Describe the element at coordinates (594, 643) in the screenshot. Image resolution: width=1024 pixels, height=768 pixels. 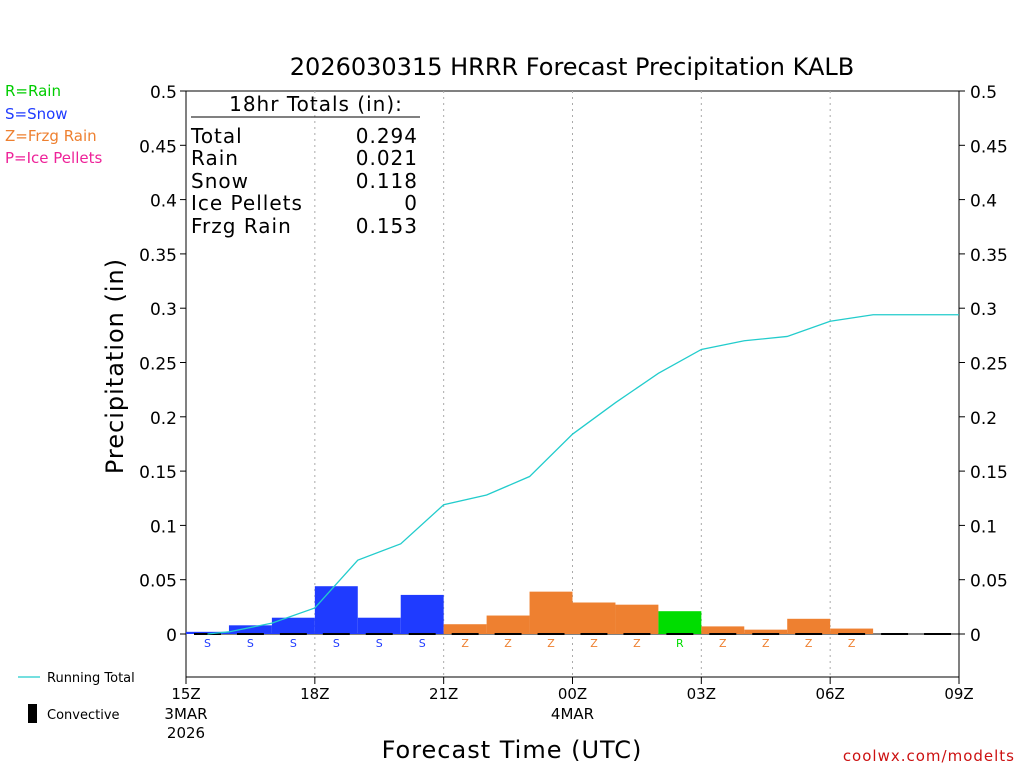
I see `type-label-hour-10: Z` at that location.